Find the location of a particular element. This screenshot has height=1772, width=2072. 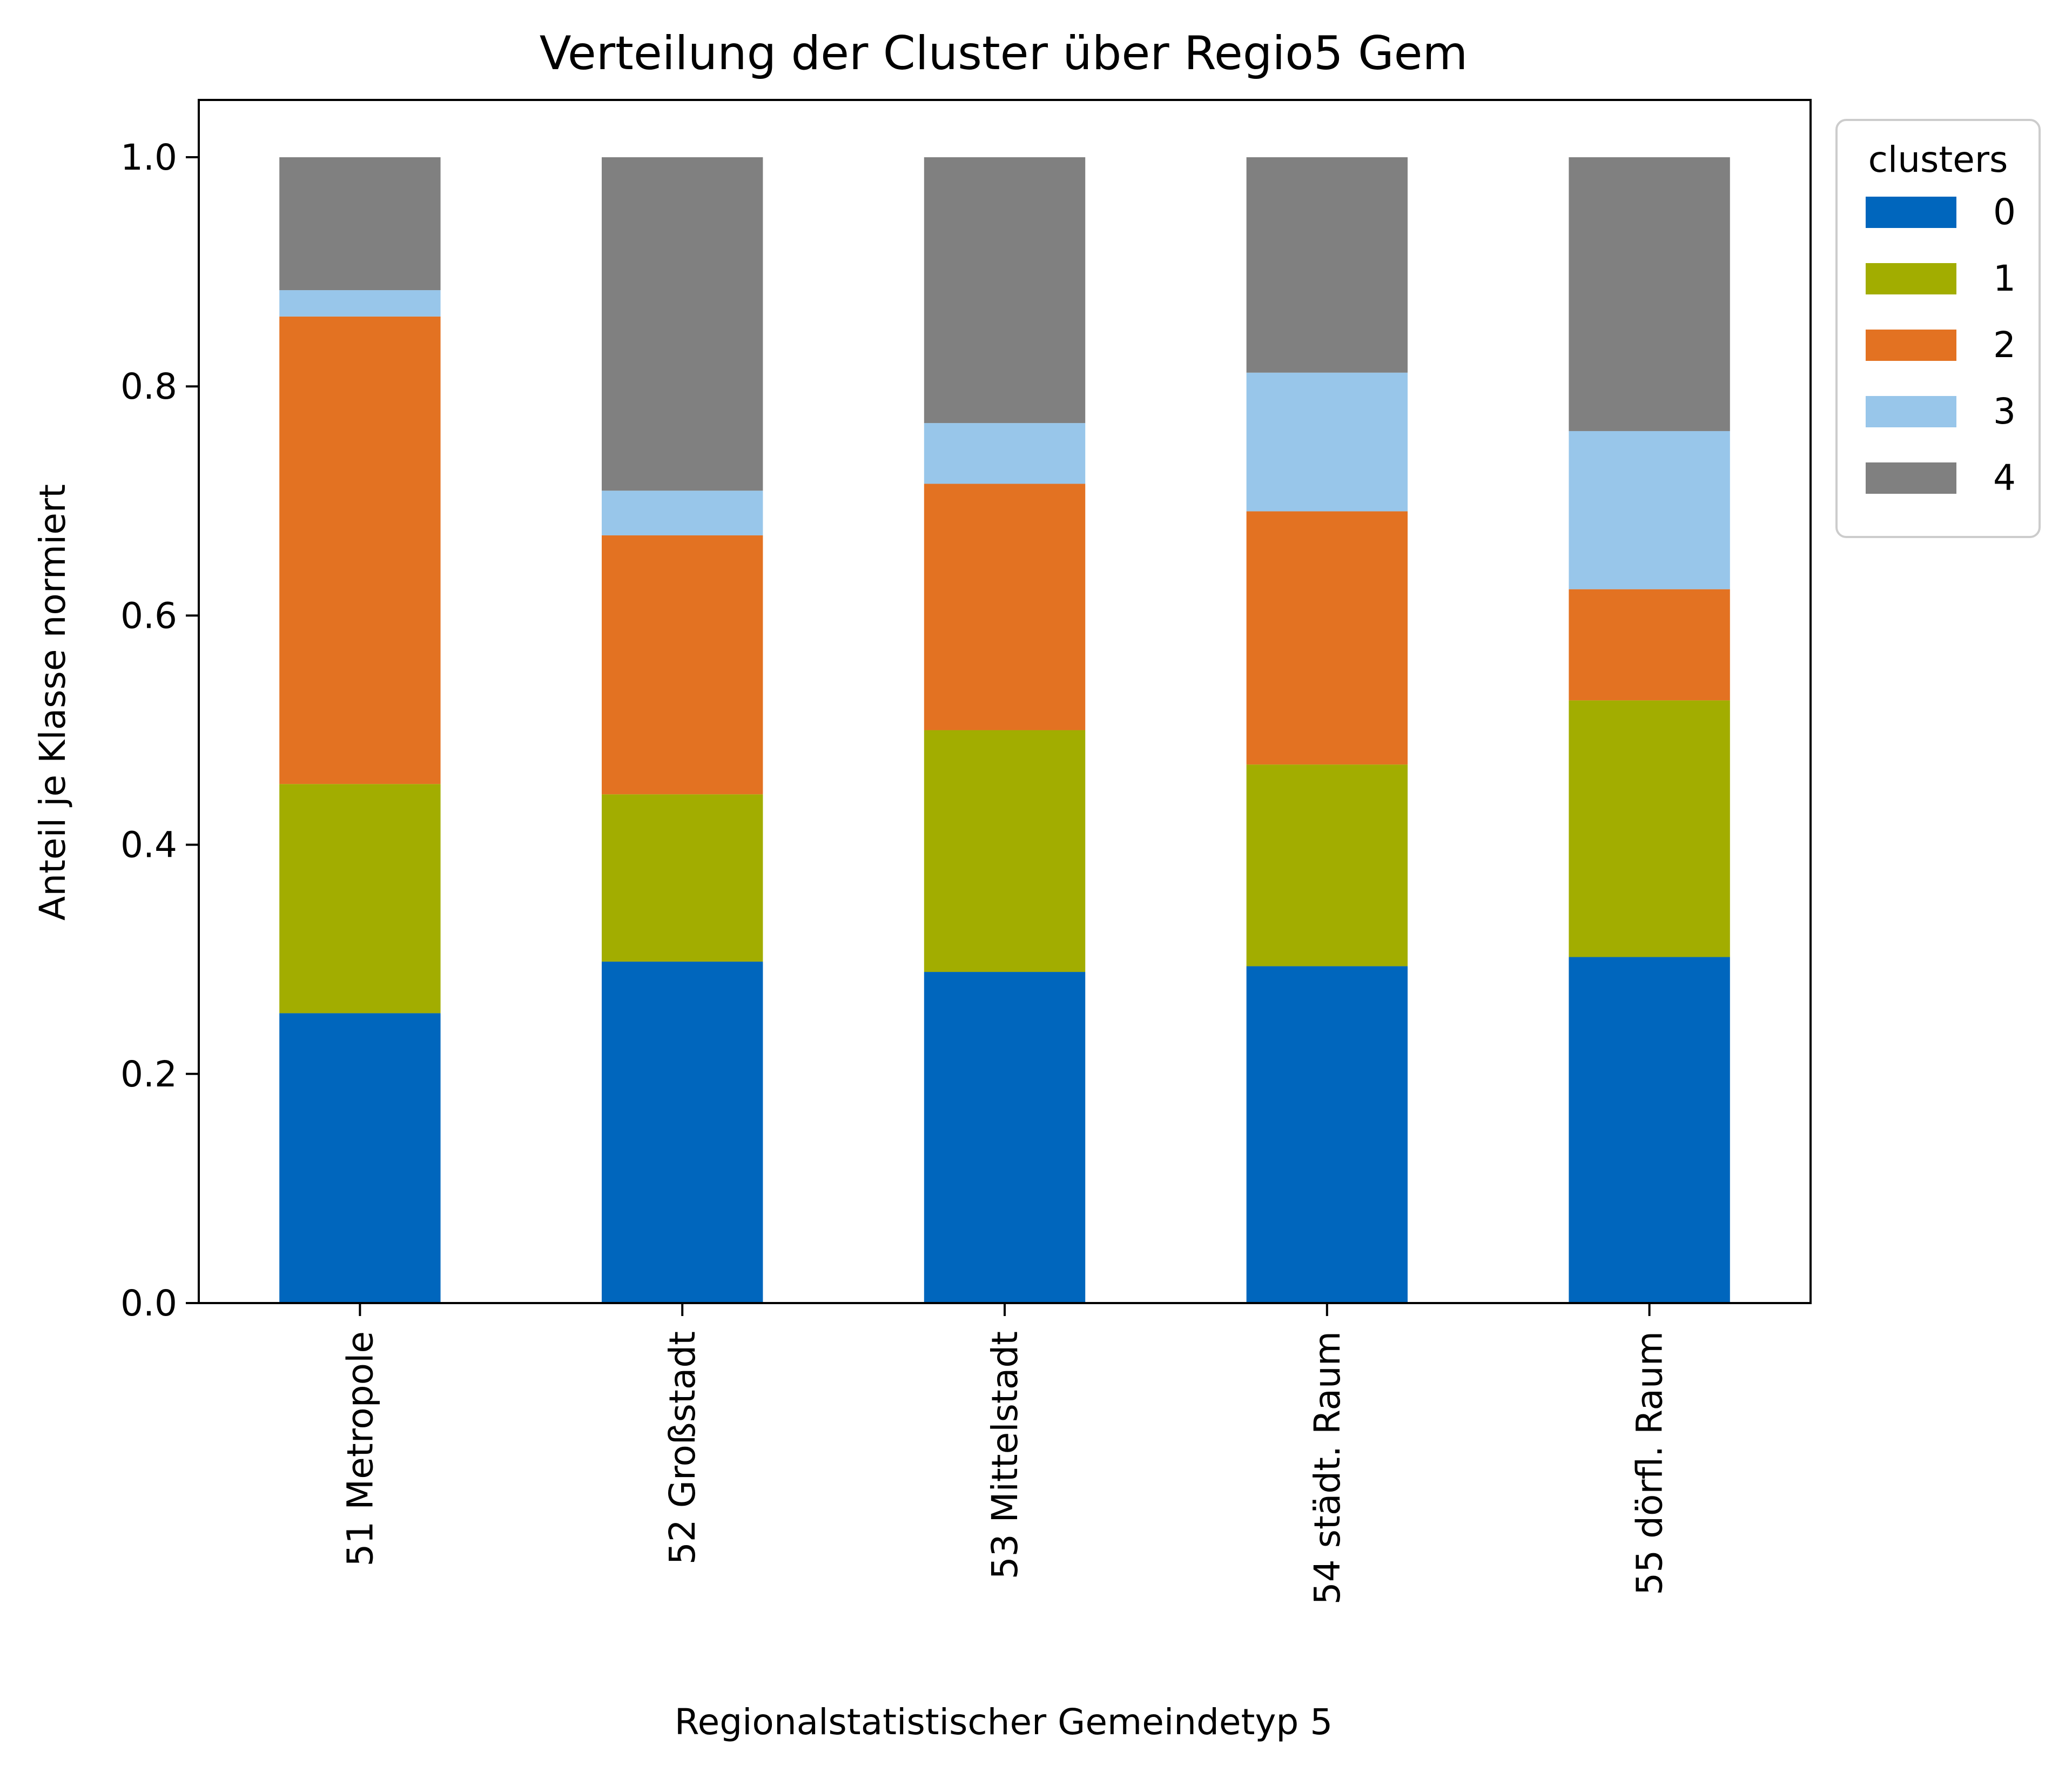

y-tick-label: 0.0 is located at coordinates (148, 1303).